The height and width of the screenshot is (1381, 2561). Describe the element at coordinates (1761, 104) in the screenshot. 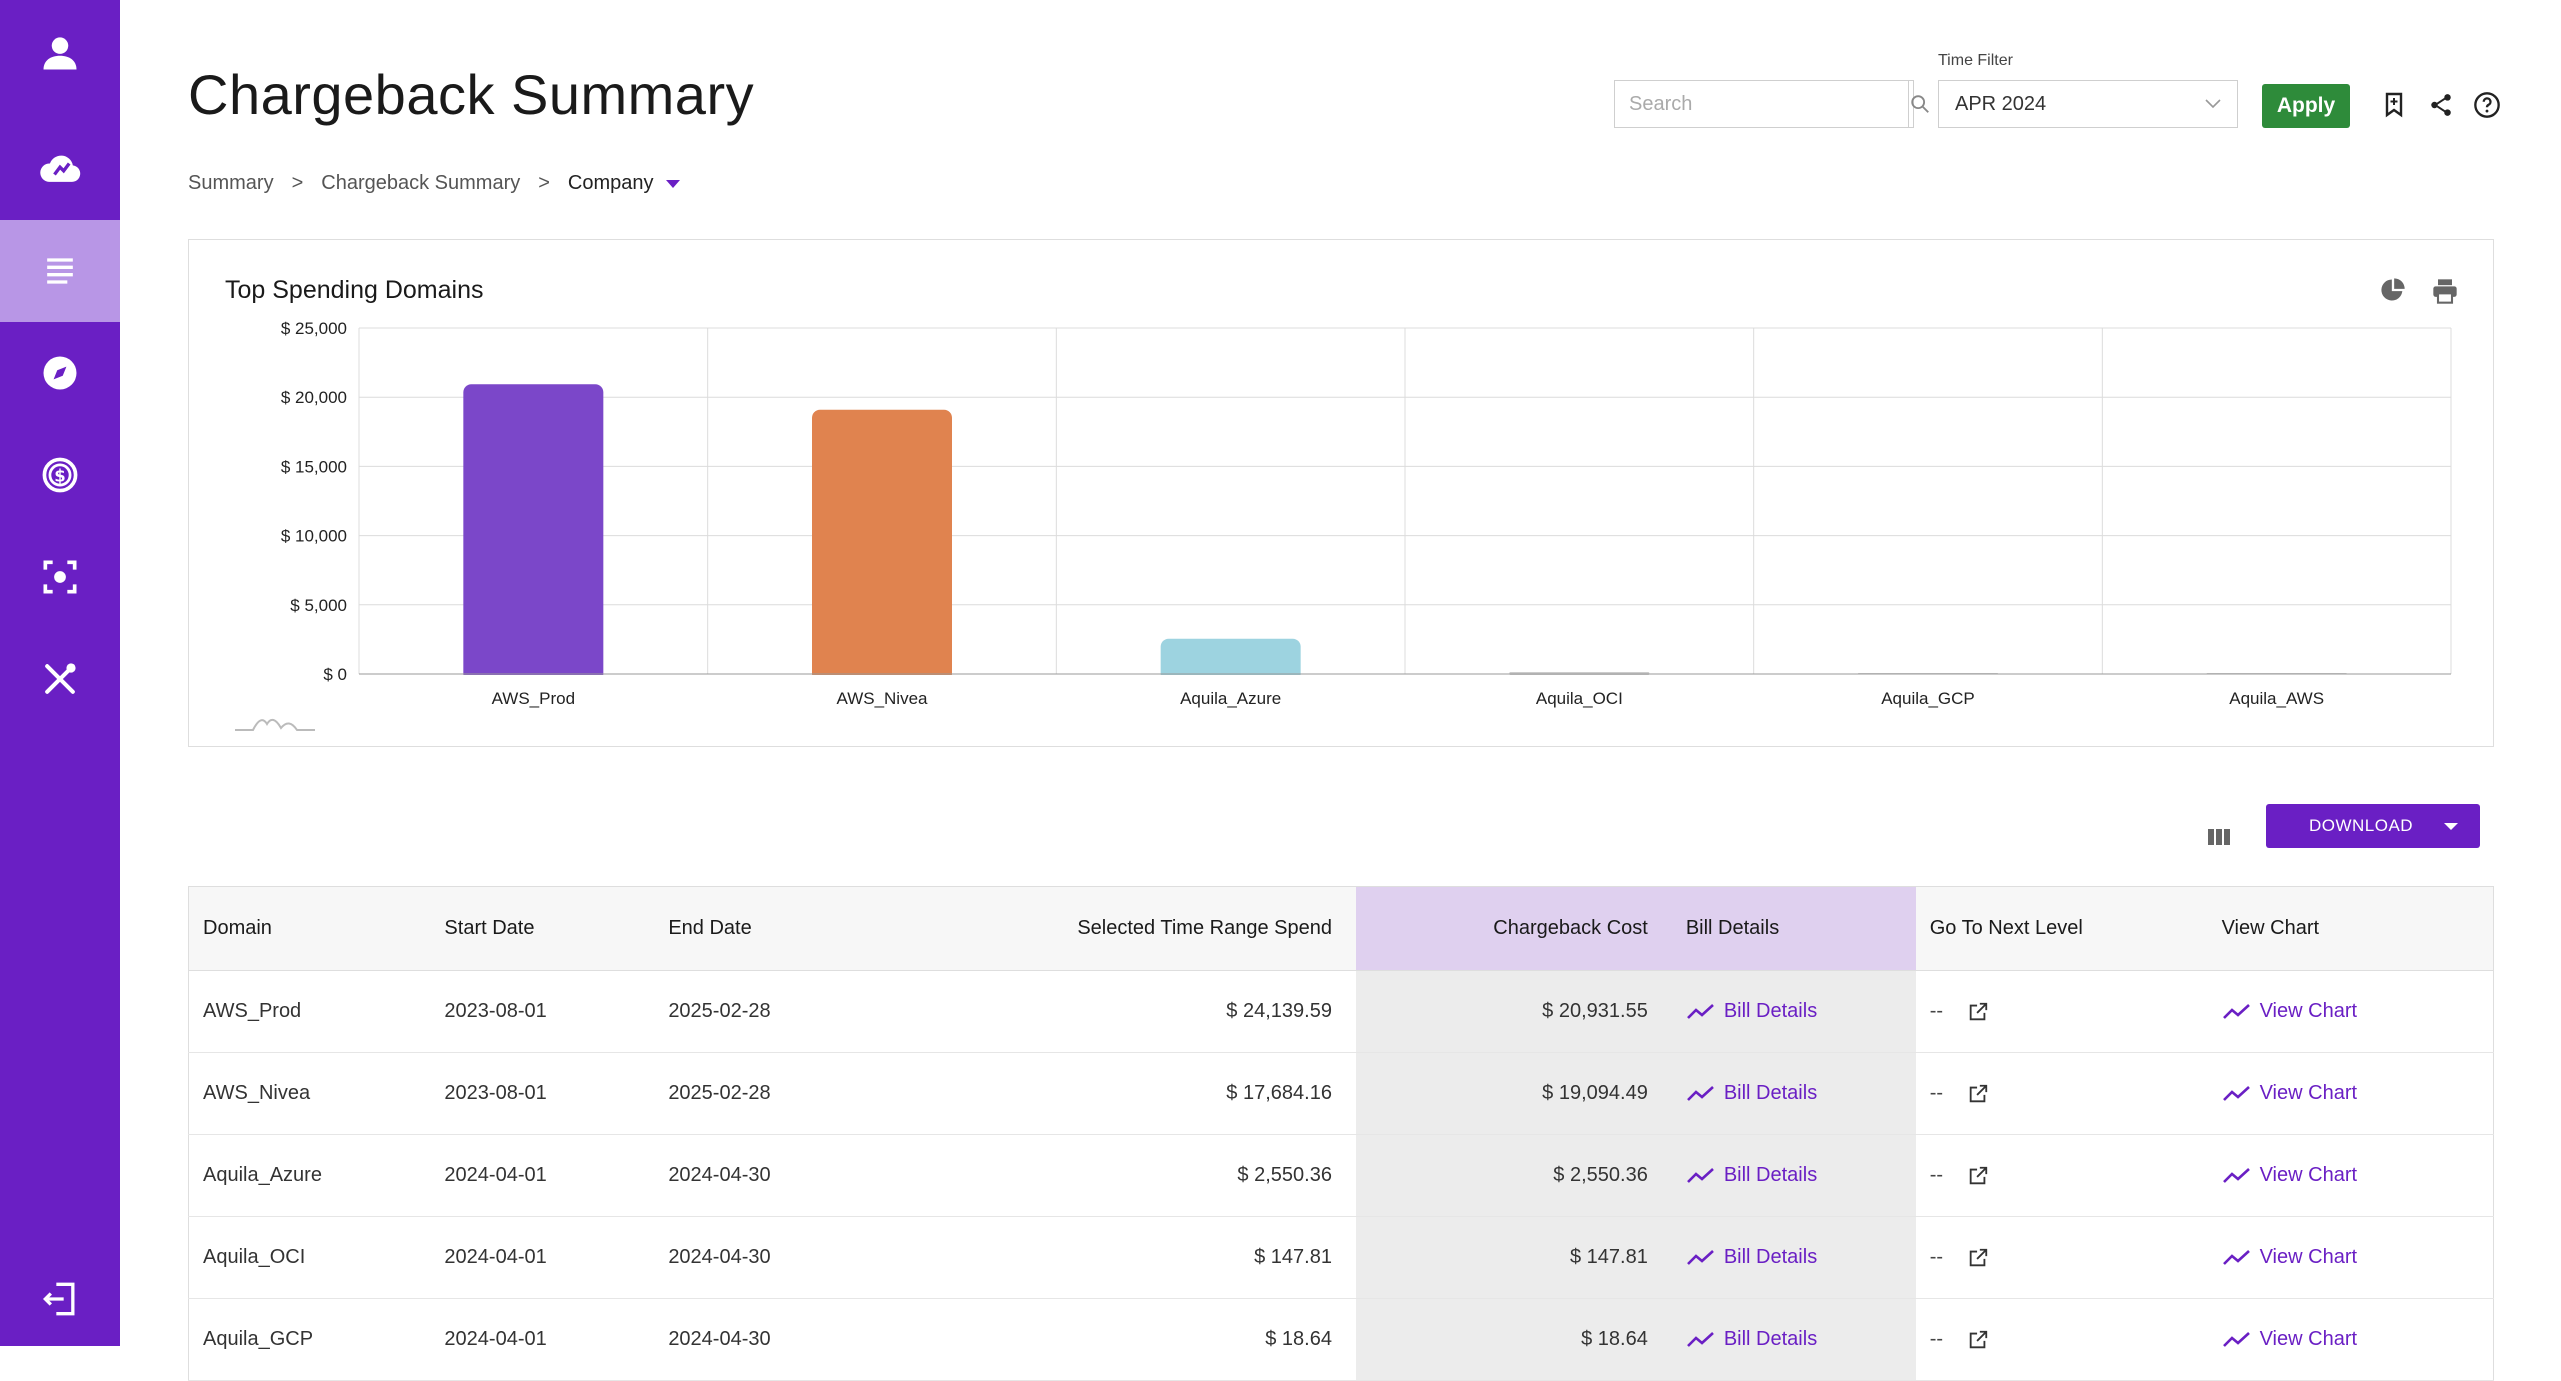

I see `search-input` at that location.